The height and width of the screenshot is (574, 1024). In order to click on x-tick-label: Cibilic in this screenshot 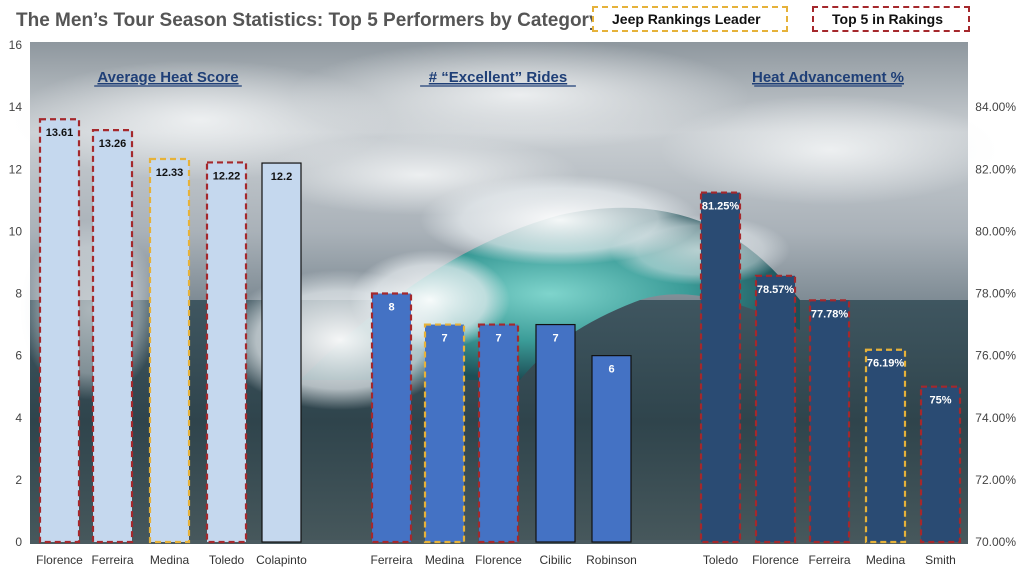, I will do `click(555, 560)`.